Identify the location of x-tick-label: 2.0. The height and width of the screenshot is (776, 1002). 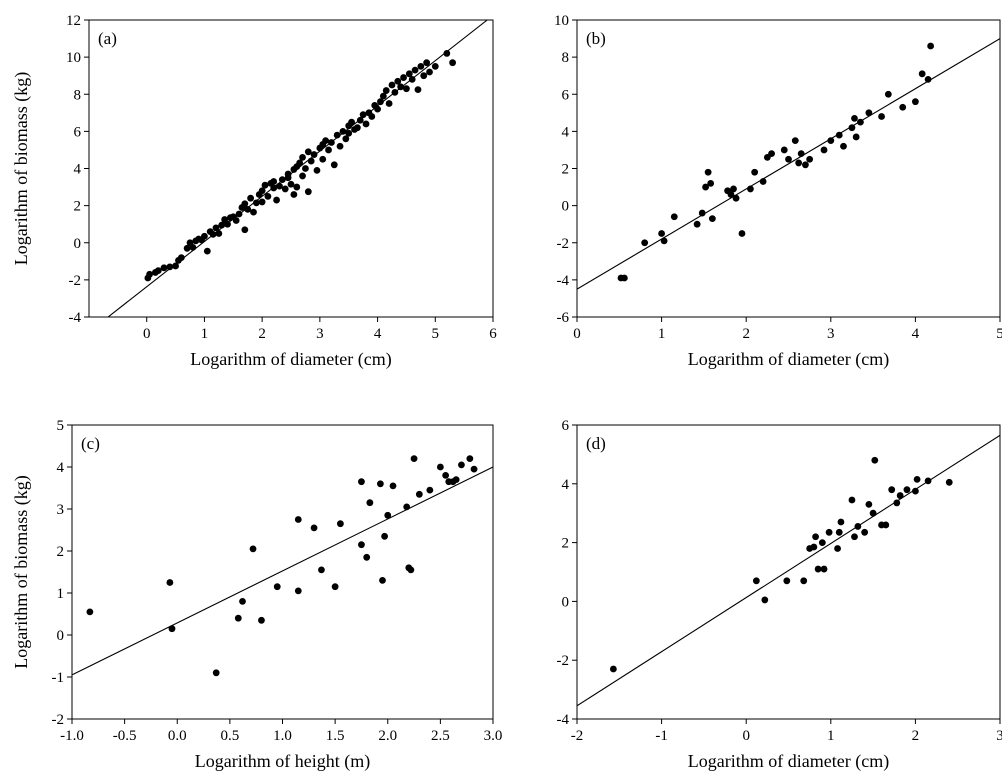
(387, 736).